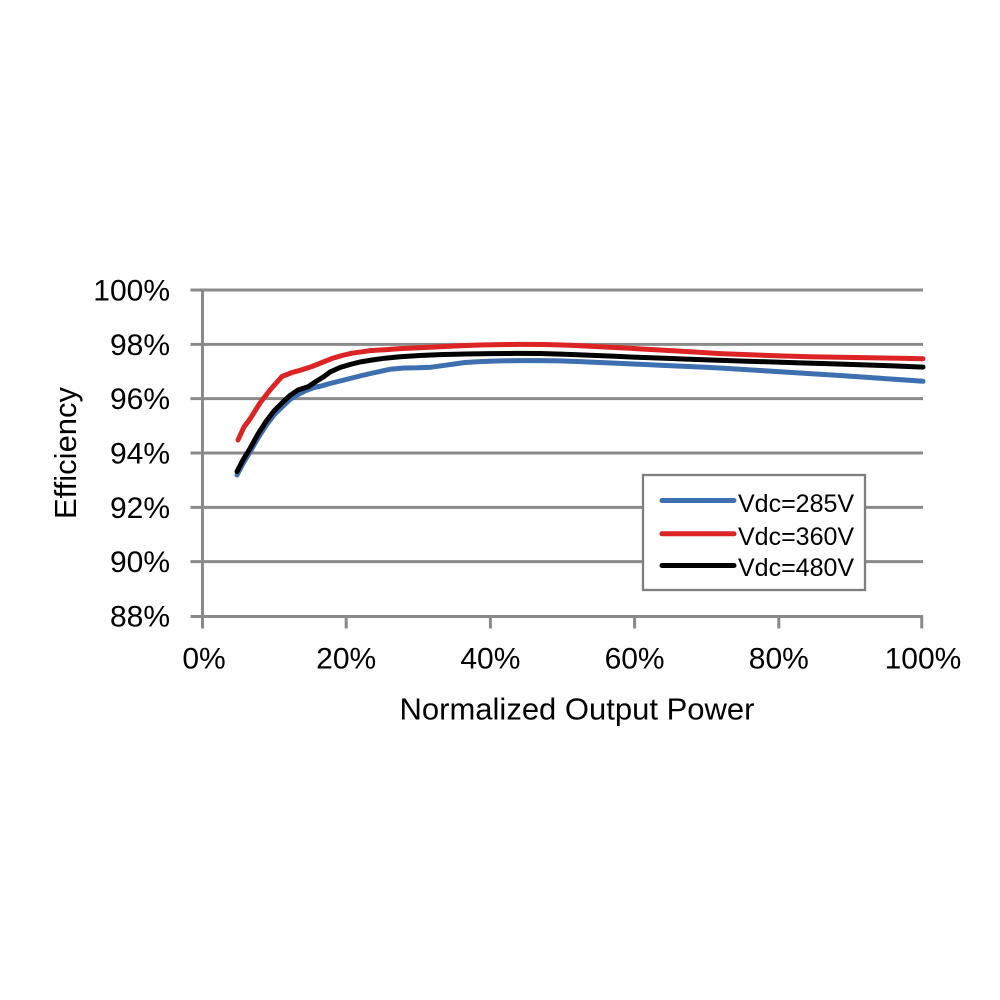  Describe the element at coordinates (140, 399) in the screenshot. I see `svg-text: 96%` at that location.